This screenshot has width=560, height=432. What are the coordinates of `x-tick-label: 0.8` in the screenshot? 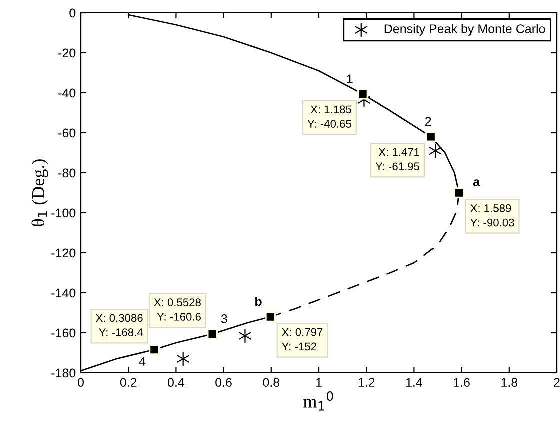 It's located at (271, 383).